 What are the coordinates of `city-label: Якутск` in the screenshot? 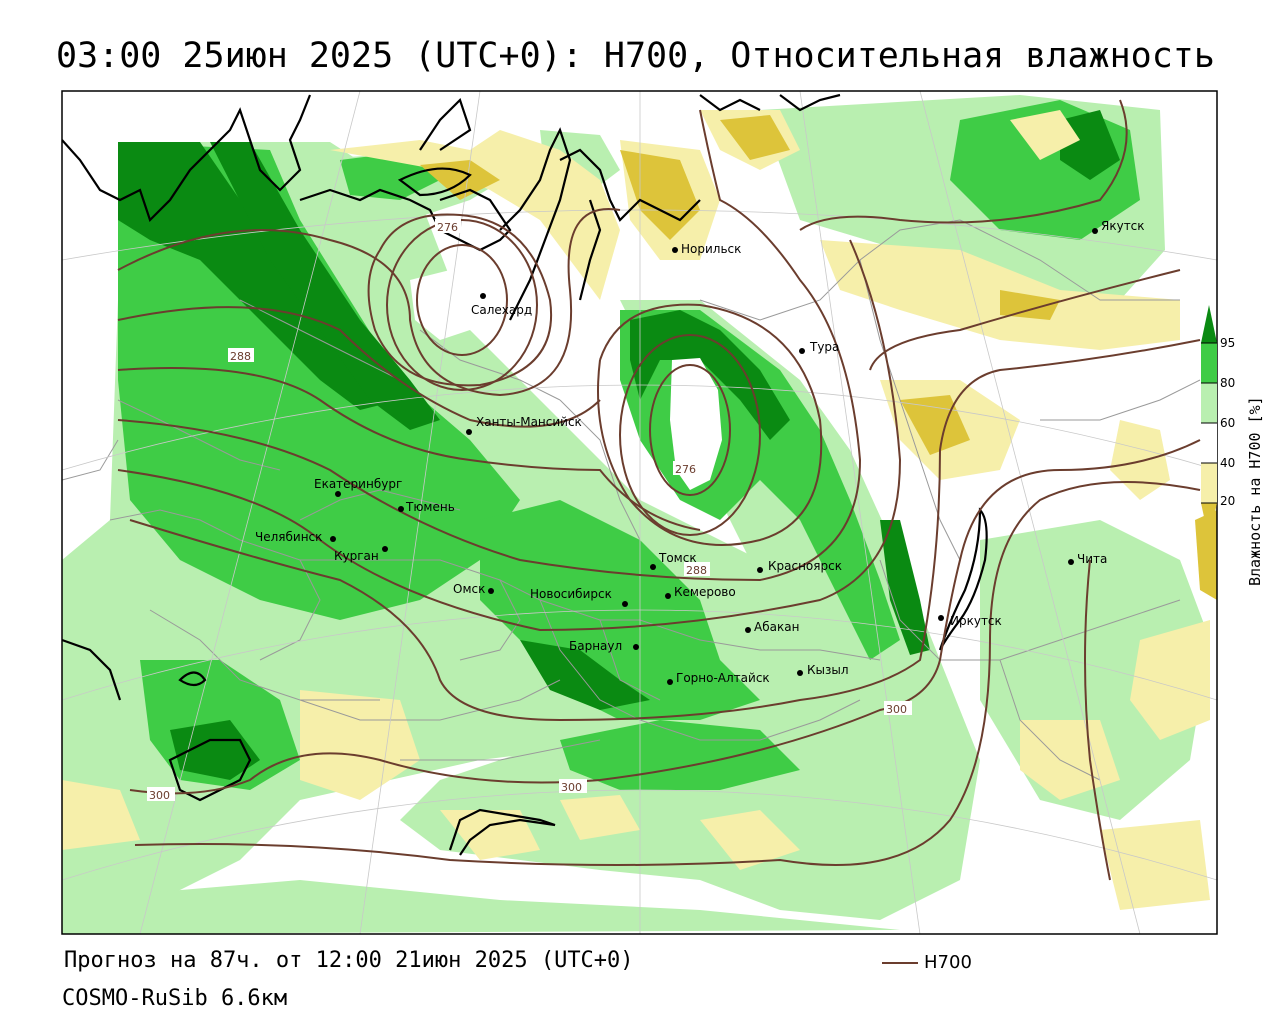 It's located at (1123, 226).